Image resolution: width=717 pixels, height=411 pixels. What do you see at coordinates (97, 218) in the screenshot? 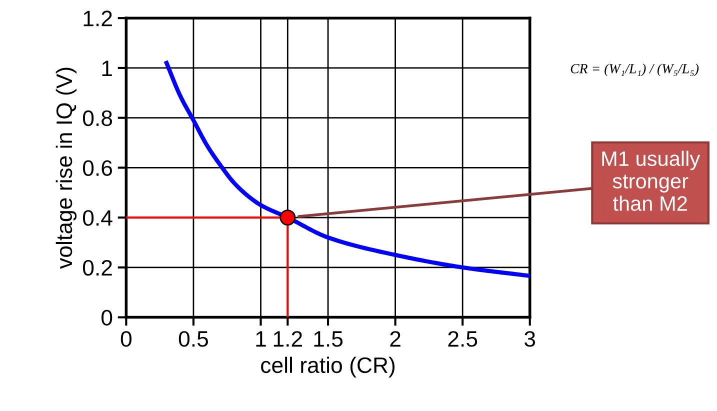
I see `y-tick-label: 0.4` at bounding box center [97, 218].